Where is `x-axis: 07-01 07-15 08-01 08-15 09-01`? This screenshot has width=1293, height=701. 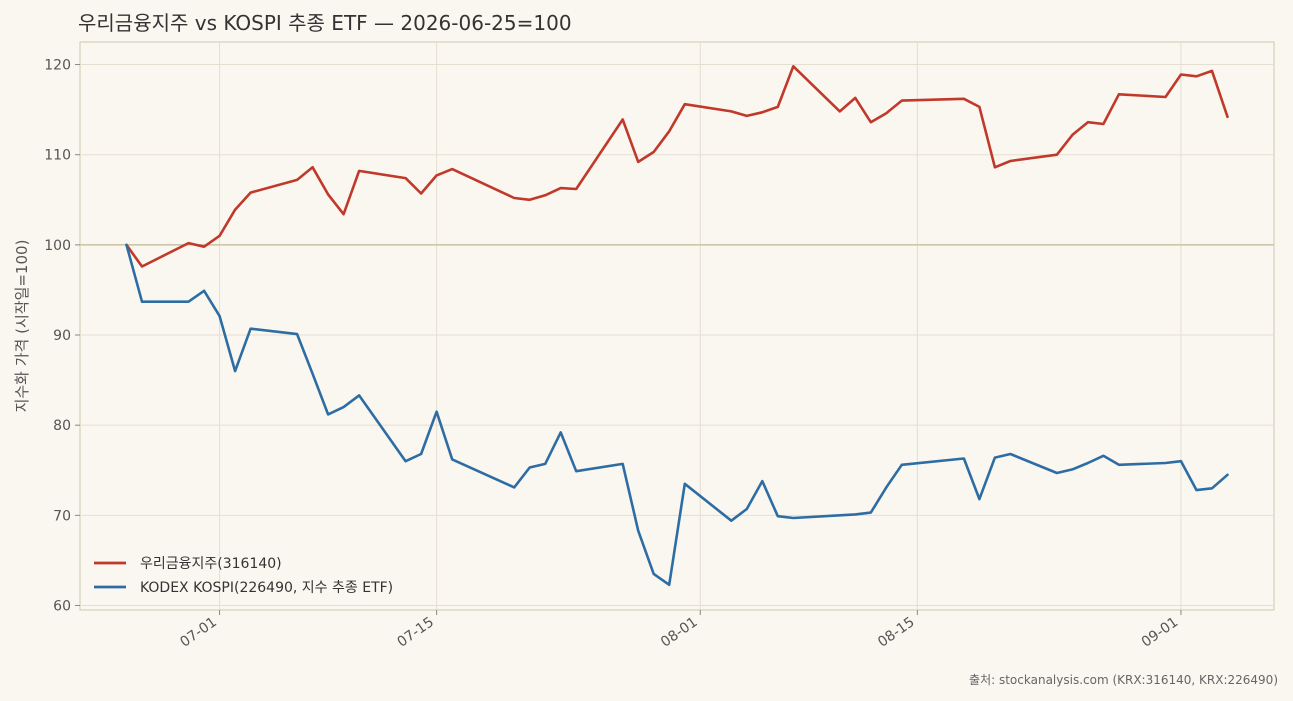 x-axis: 07-01 07-15 08-01 08-15 09-01 is located at coordinates (679, 630).